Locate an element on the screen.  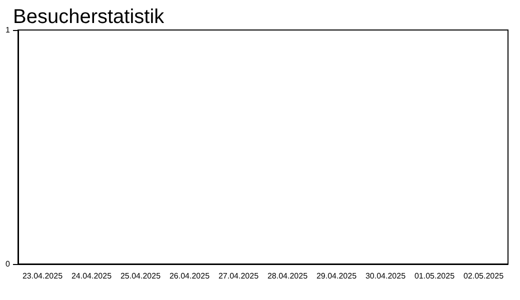
x-tick-label: 25.04.2025 is located at coordinates (141, 276).